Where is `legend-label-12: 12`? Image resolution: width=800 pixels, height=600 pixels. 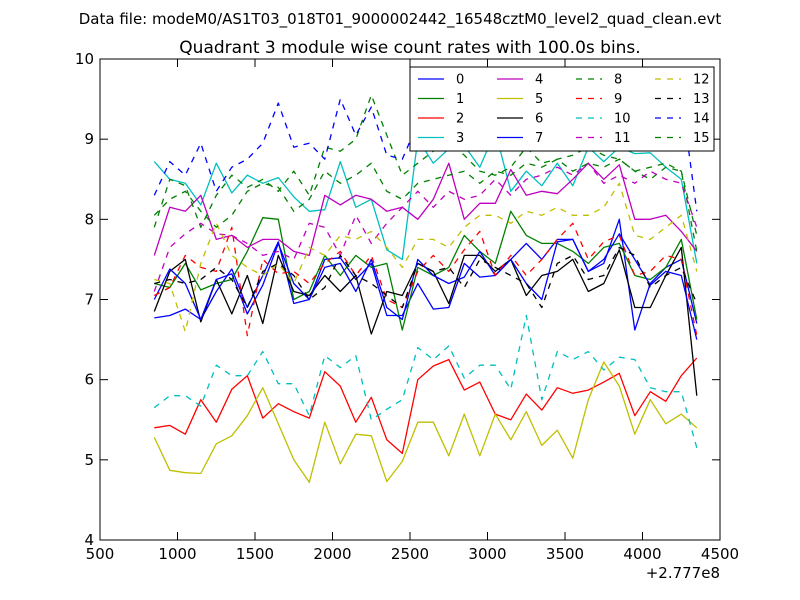 legend-label-12: 12 is located at coordinates (701, 80).